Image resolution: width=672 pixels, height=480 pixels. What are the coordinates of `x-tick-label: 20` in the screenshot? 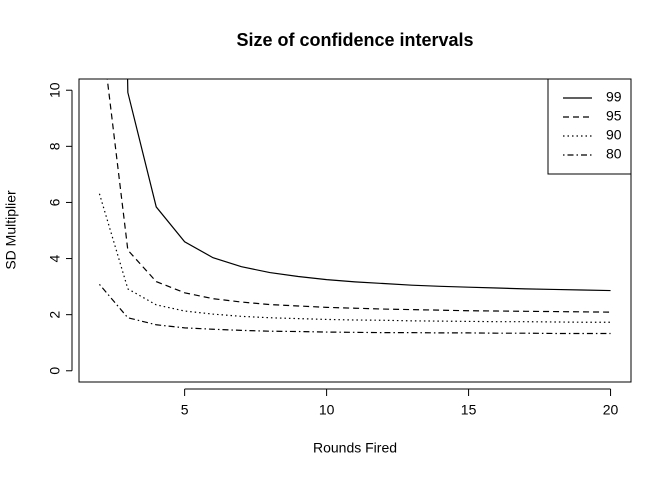 It's located at (611, 410).